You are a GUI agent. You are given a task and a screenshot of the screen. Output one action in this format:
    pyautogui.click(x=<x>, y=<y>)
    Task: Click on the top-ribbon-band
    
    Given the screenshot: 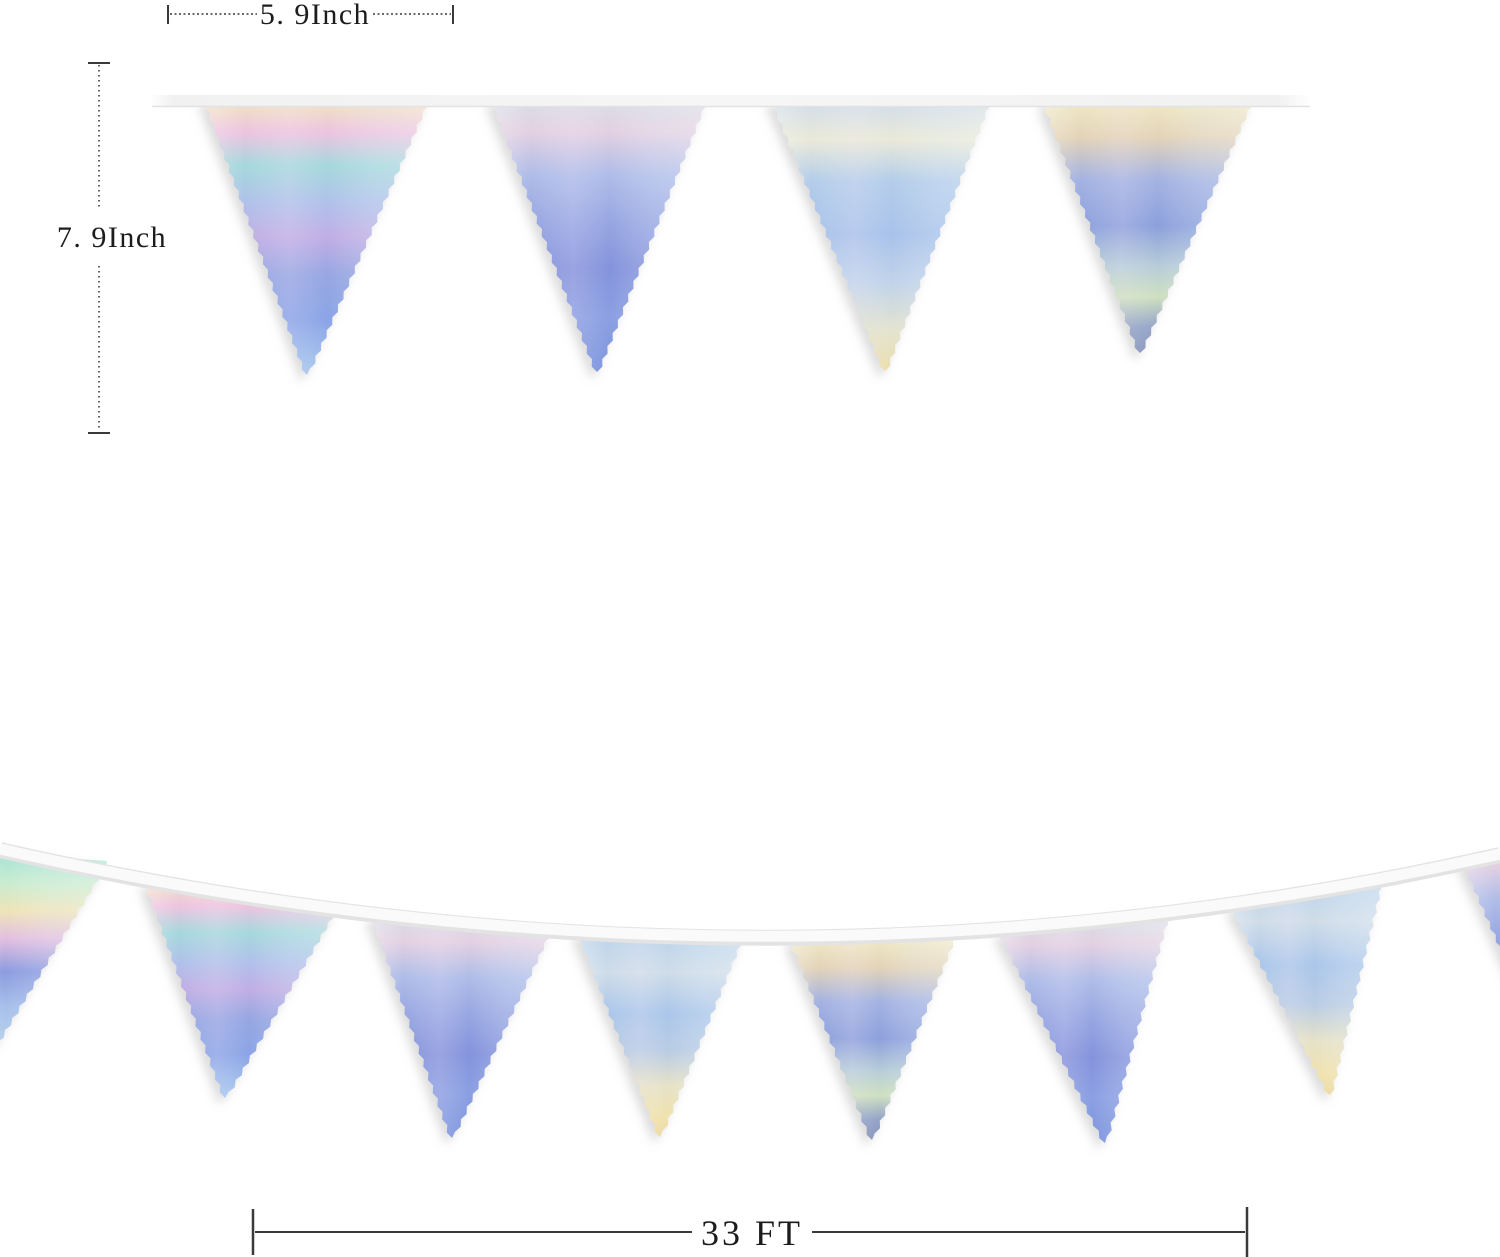 What is the action you would take?
    pyautogui.click(x=731, y=100)
    